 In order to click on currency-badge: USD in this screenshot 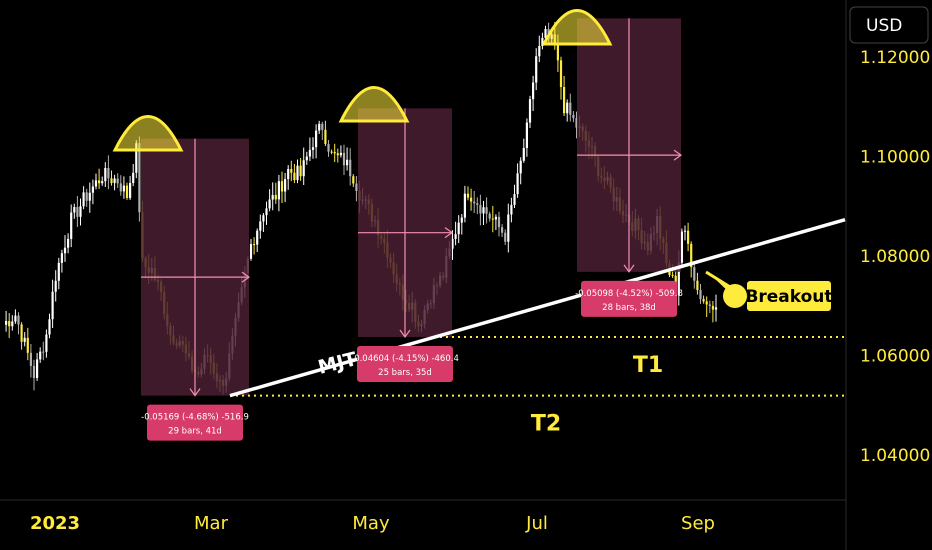, I will do `click(889, 25)`.